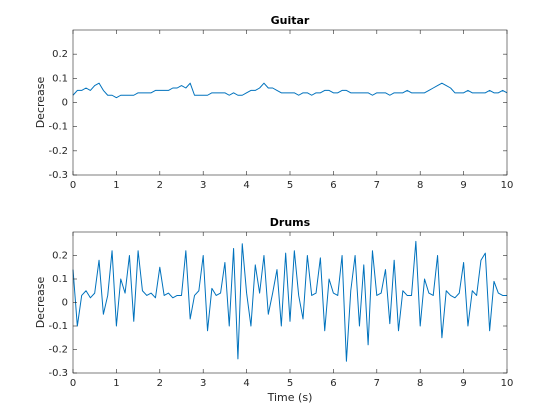  What do you see at coordinates (290, 397) in the screenshot?
I see `x-axis-label: Time (s)` at bounding box center [290, 397].